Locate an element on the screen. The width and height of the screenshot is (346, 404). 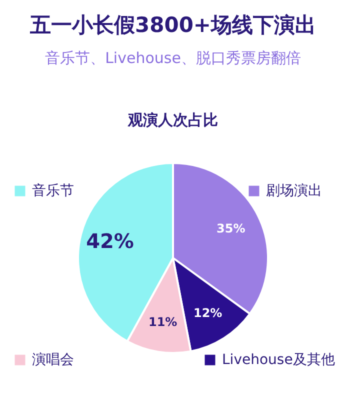
legend-label: Livehouse及其他 is located at coordinates (278, 360).